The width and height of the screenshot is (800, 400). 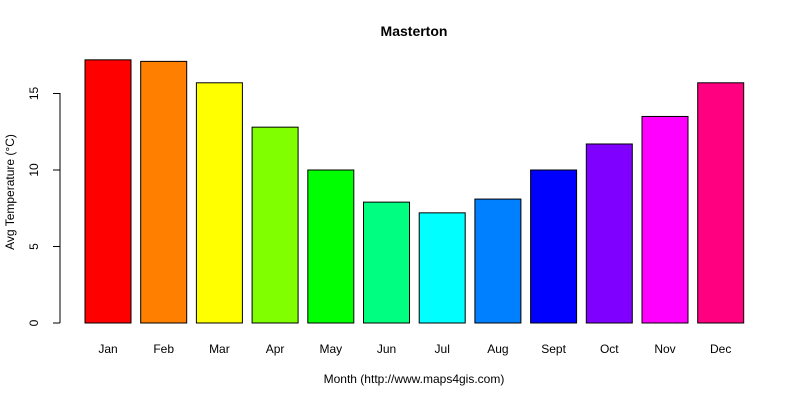 I want to click on bar-oct, so click(x=609, y=233).